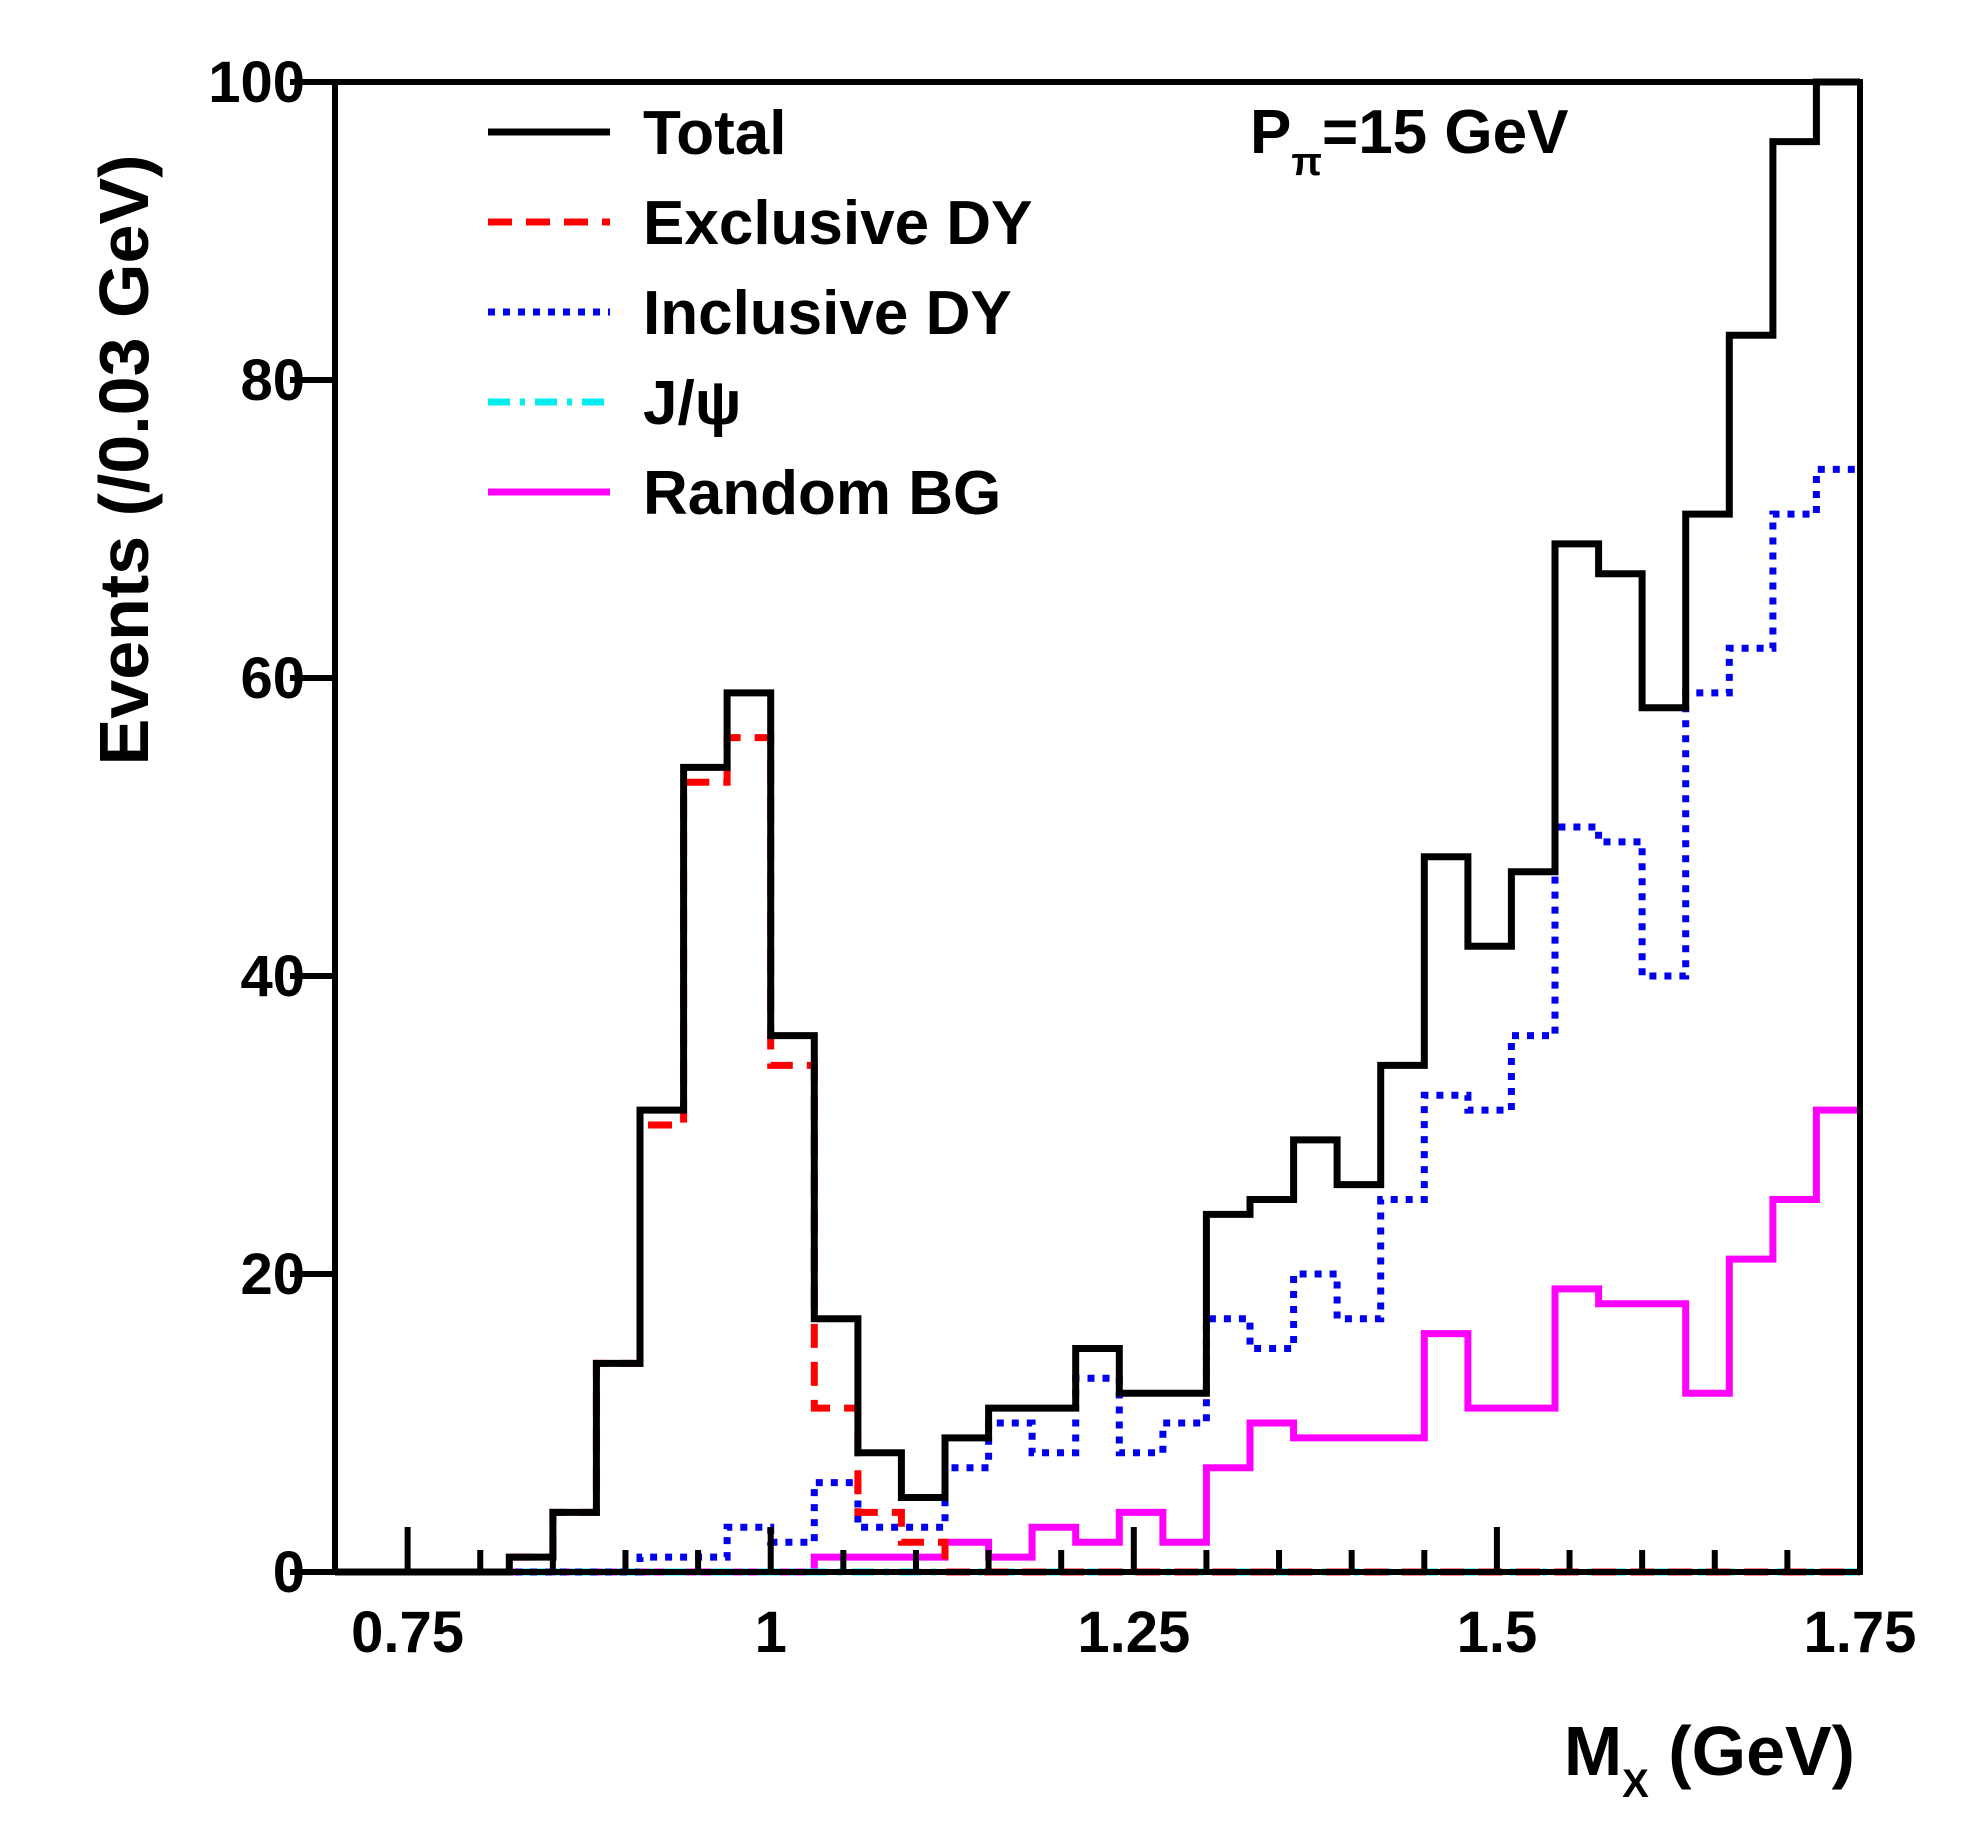 The image size is (1961, 1847). I want to click on y-axis-title: Events (/0.03 GeV), so click(124, 460).